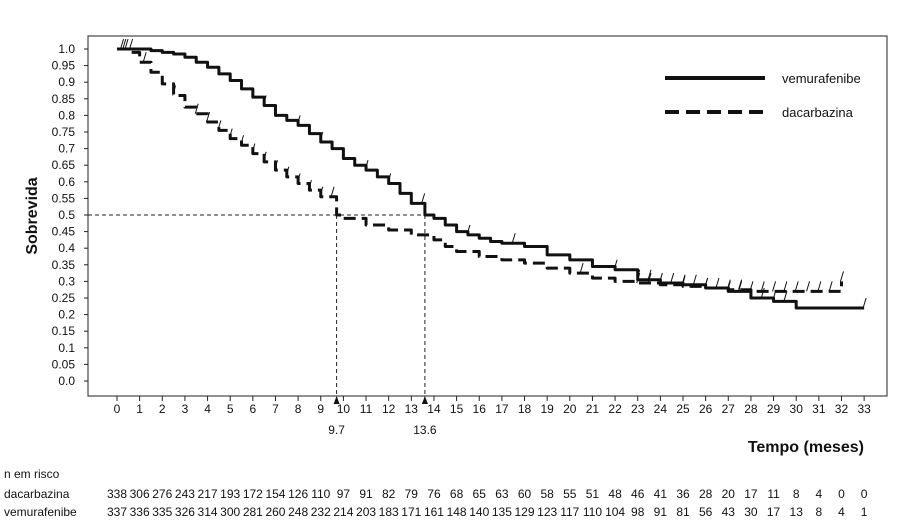 This screenshot has height=532, width=902. Describe the element at coordinates (117, 409) in the screenshot. I see `x-tick-label: 0` at that location.